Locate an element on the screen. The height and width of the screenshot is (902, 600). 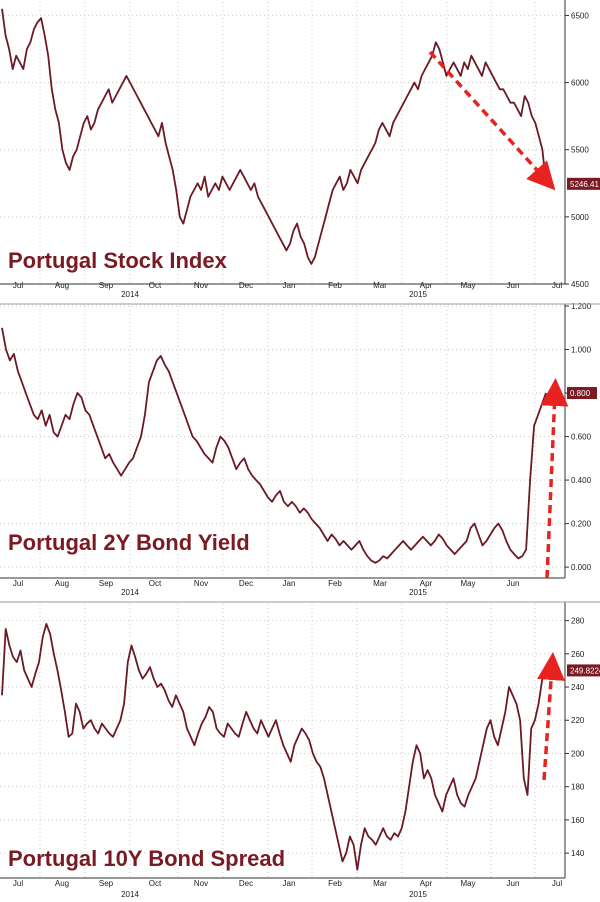
y-tick-label: 0.400 is located at coordinates (581, 480).